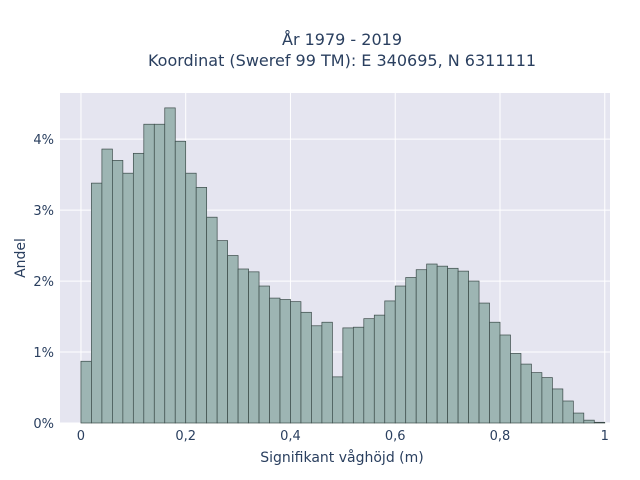 This screenshot has width=640, height=480. I want to click on x-axis-ticks: 0 0,2 0,4 0,6 0,8 1, so click(343, 436).